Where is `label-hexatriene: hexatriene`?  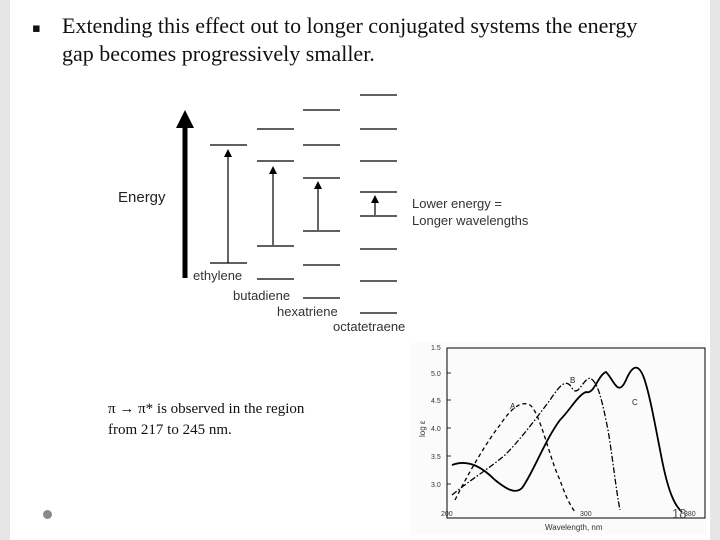
label-hexatriene: hexatriene is located at coordinates (307, 311).